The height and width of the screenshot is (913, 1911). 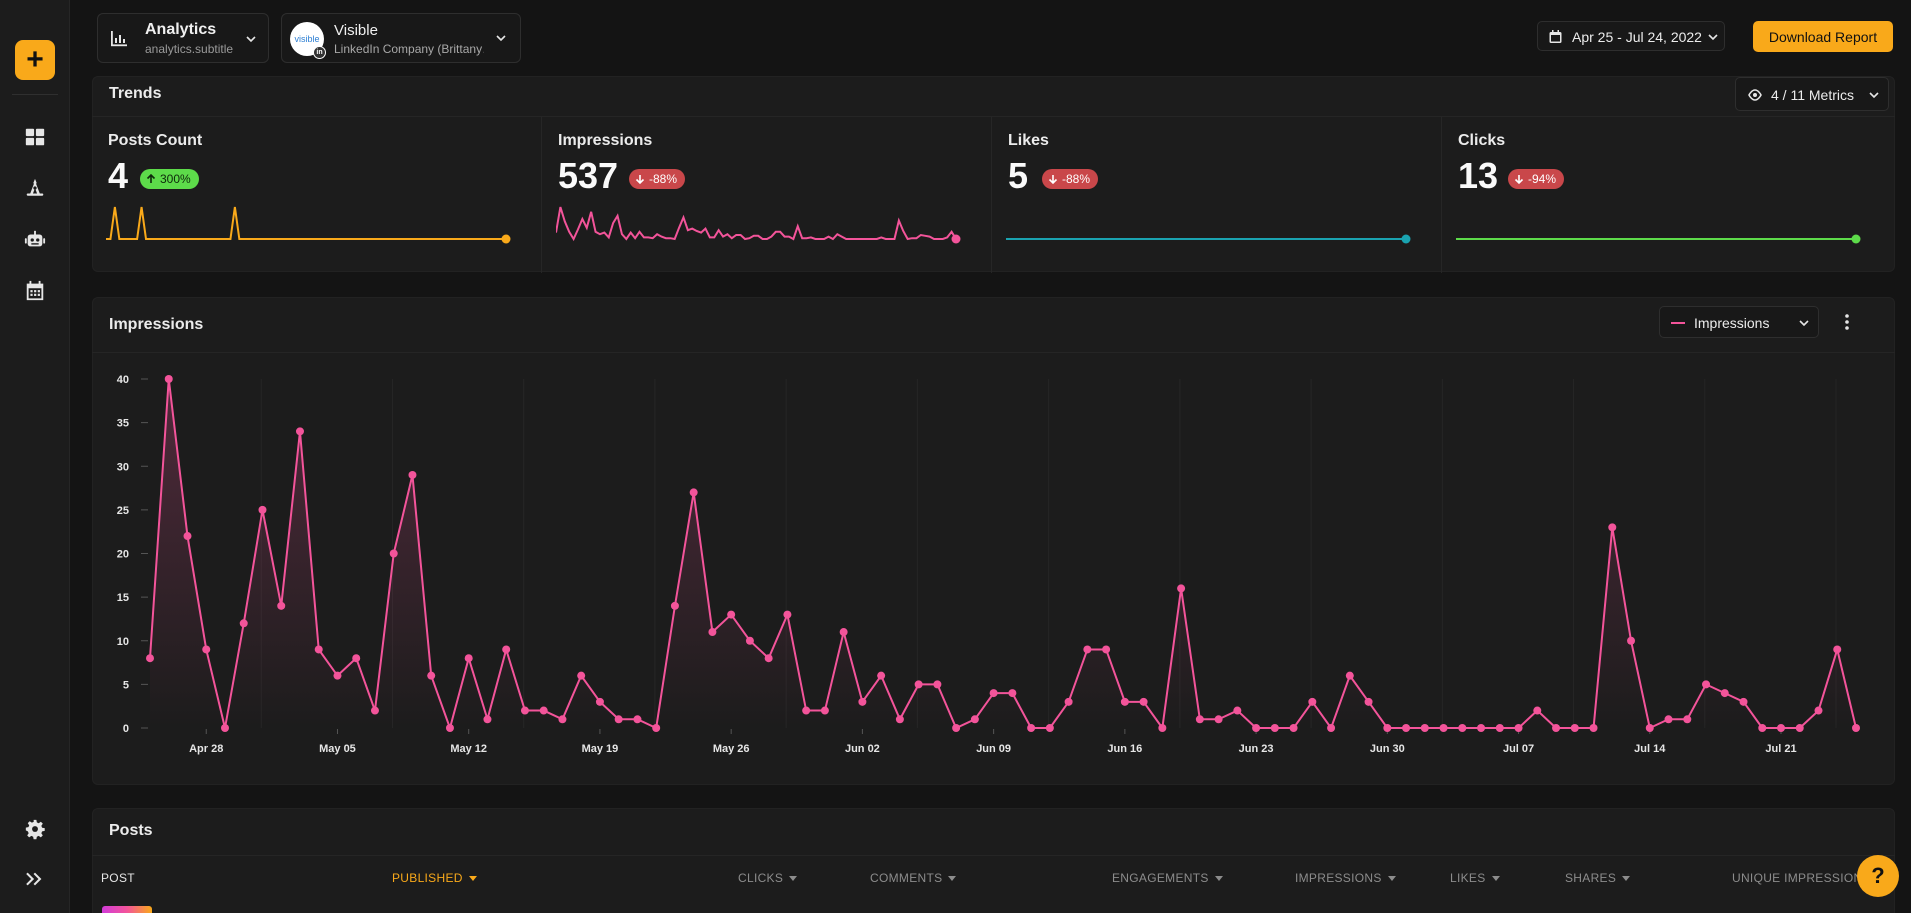 I want to click on metrics-selector: 4 / 11 Metrics, so click(x=1812, y=94).